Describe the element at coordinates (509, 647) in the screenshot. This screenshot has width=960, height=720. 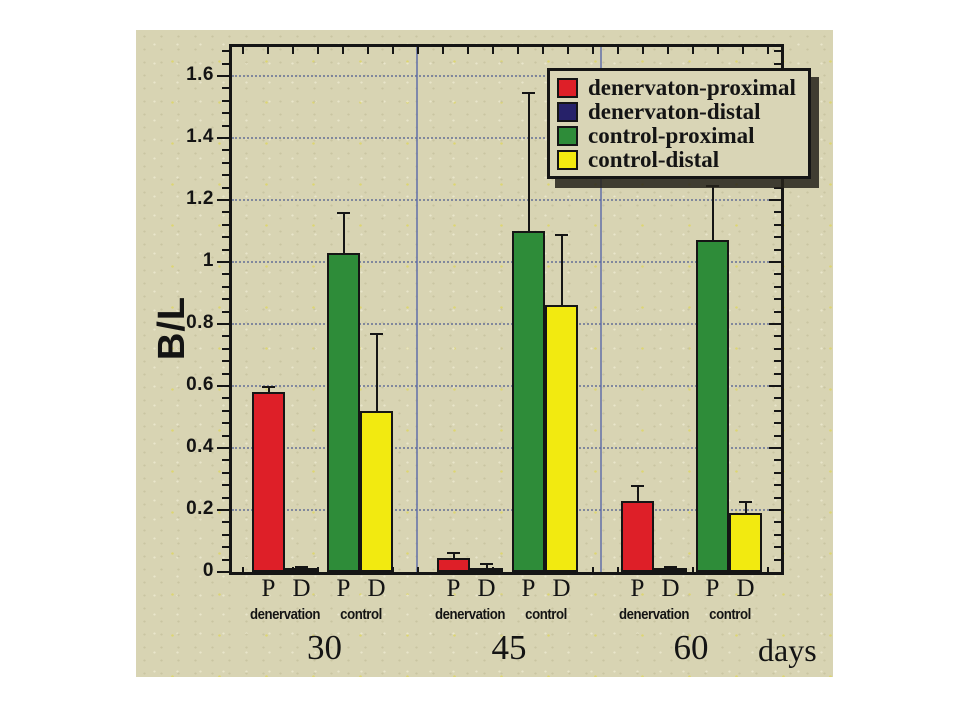
I see `group-day-label: 45` at that location.